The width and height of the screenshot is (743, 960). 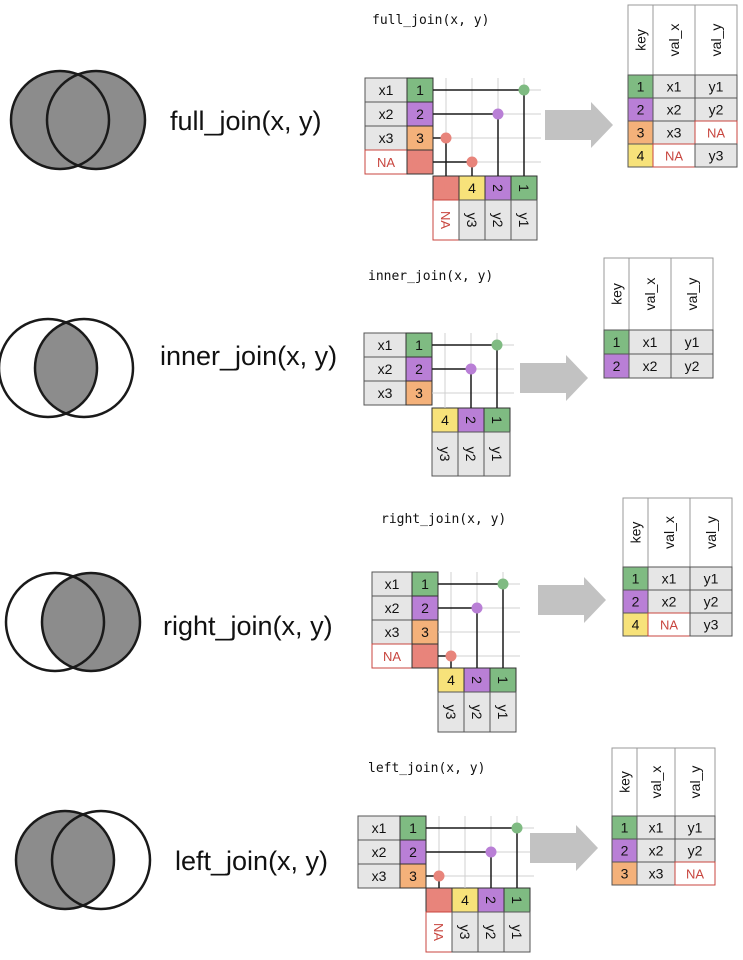 I want to click on right-x-table: x1 1 x2 2 x3 3 NA NA, so click(x=405, y=620).